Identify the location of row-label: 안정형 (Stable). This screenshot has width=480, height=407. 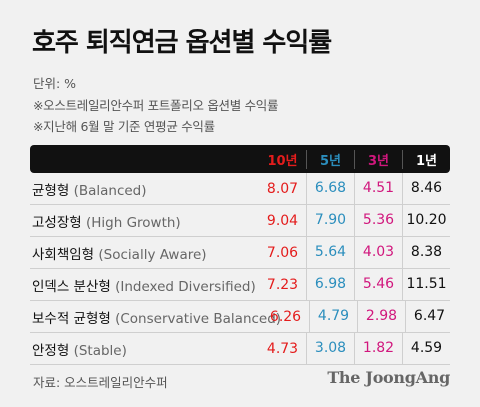
(144, 349).